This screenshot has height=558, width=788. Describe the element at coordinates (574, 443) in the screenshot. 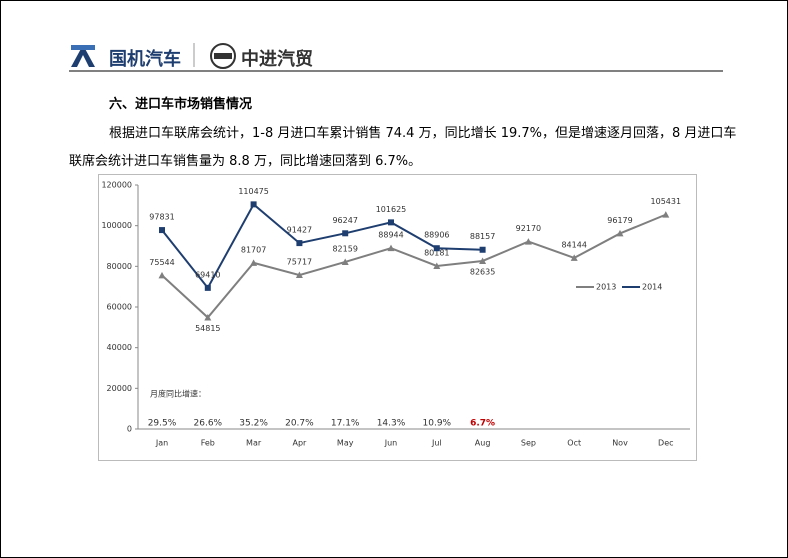

I see `x-tick-label: Oct` at that location.